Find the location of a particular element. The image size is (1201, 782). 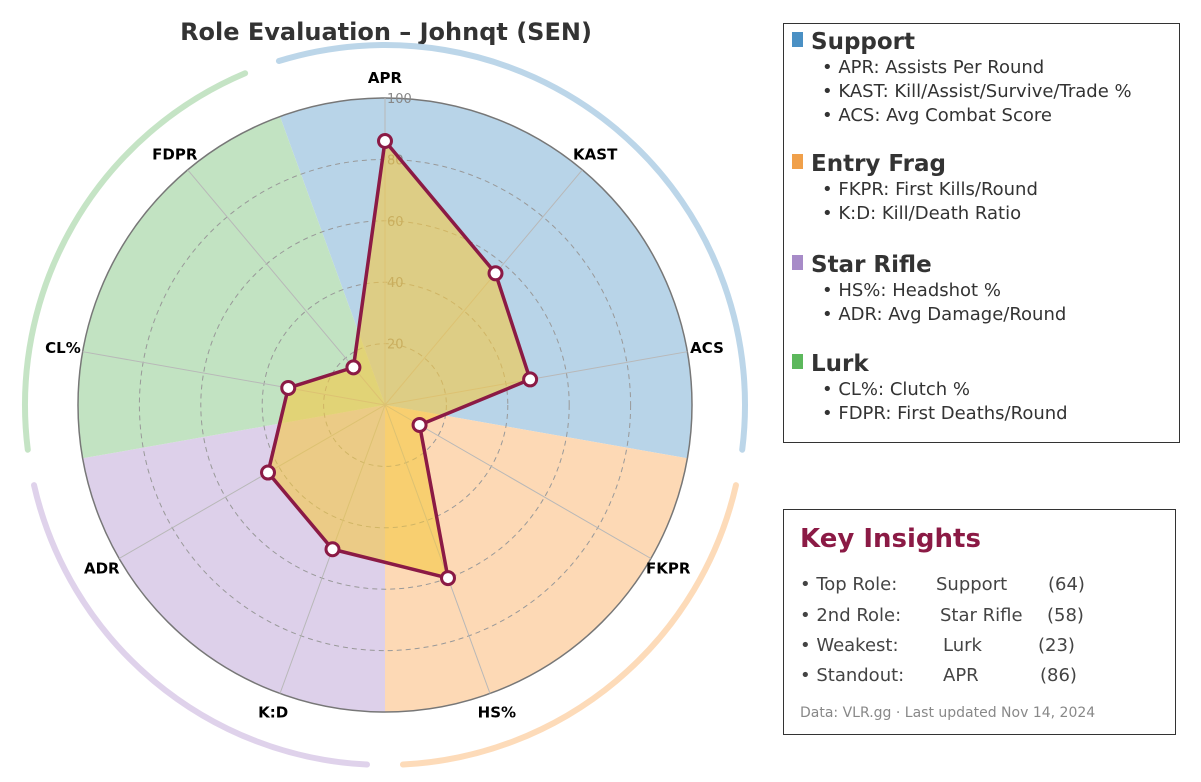

insight-score: (23) is located at coordinates (1056, 645).